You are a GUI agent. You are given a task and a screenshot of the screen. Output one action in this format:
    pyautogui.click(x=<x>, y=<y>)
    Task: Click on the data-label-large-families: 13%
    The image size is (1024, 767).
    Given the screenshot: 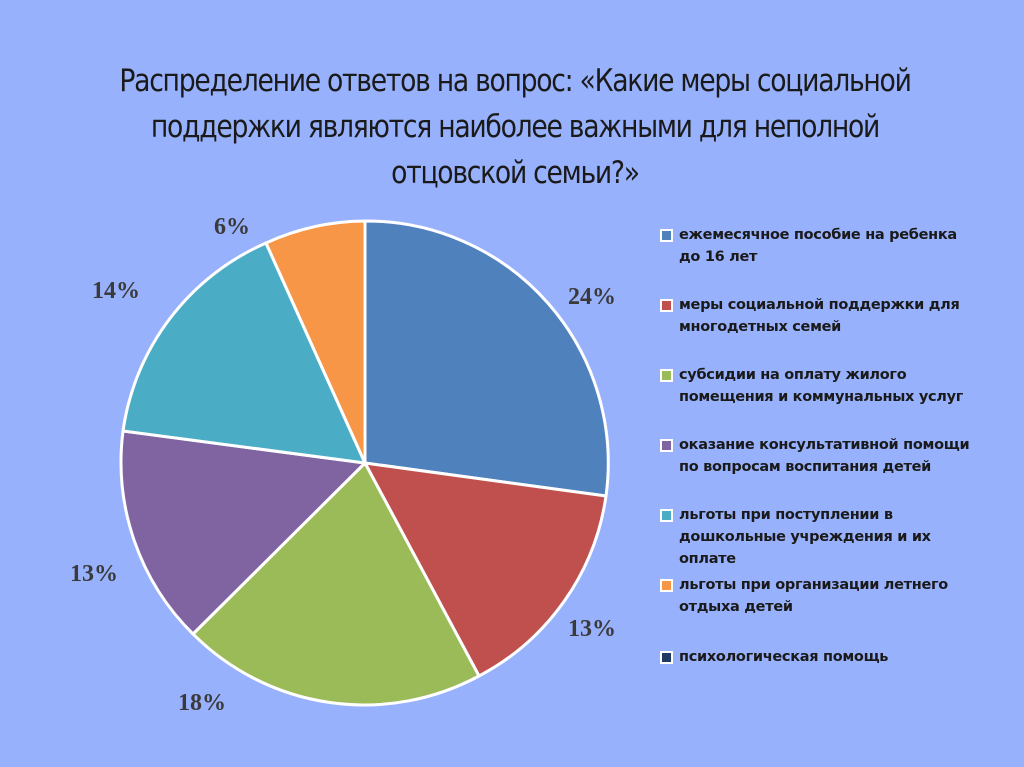 What is the action you would take?
    pyautogui.click(x=592, y=629)
    